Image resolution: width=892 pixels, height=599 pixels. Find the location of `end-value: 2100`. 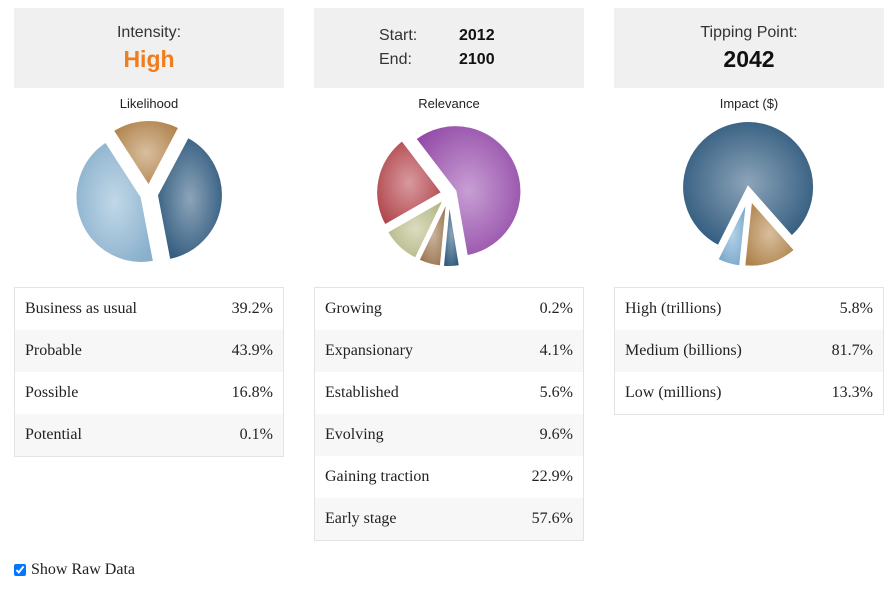

end-value: 2100 is located at coordinates (477, 59).